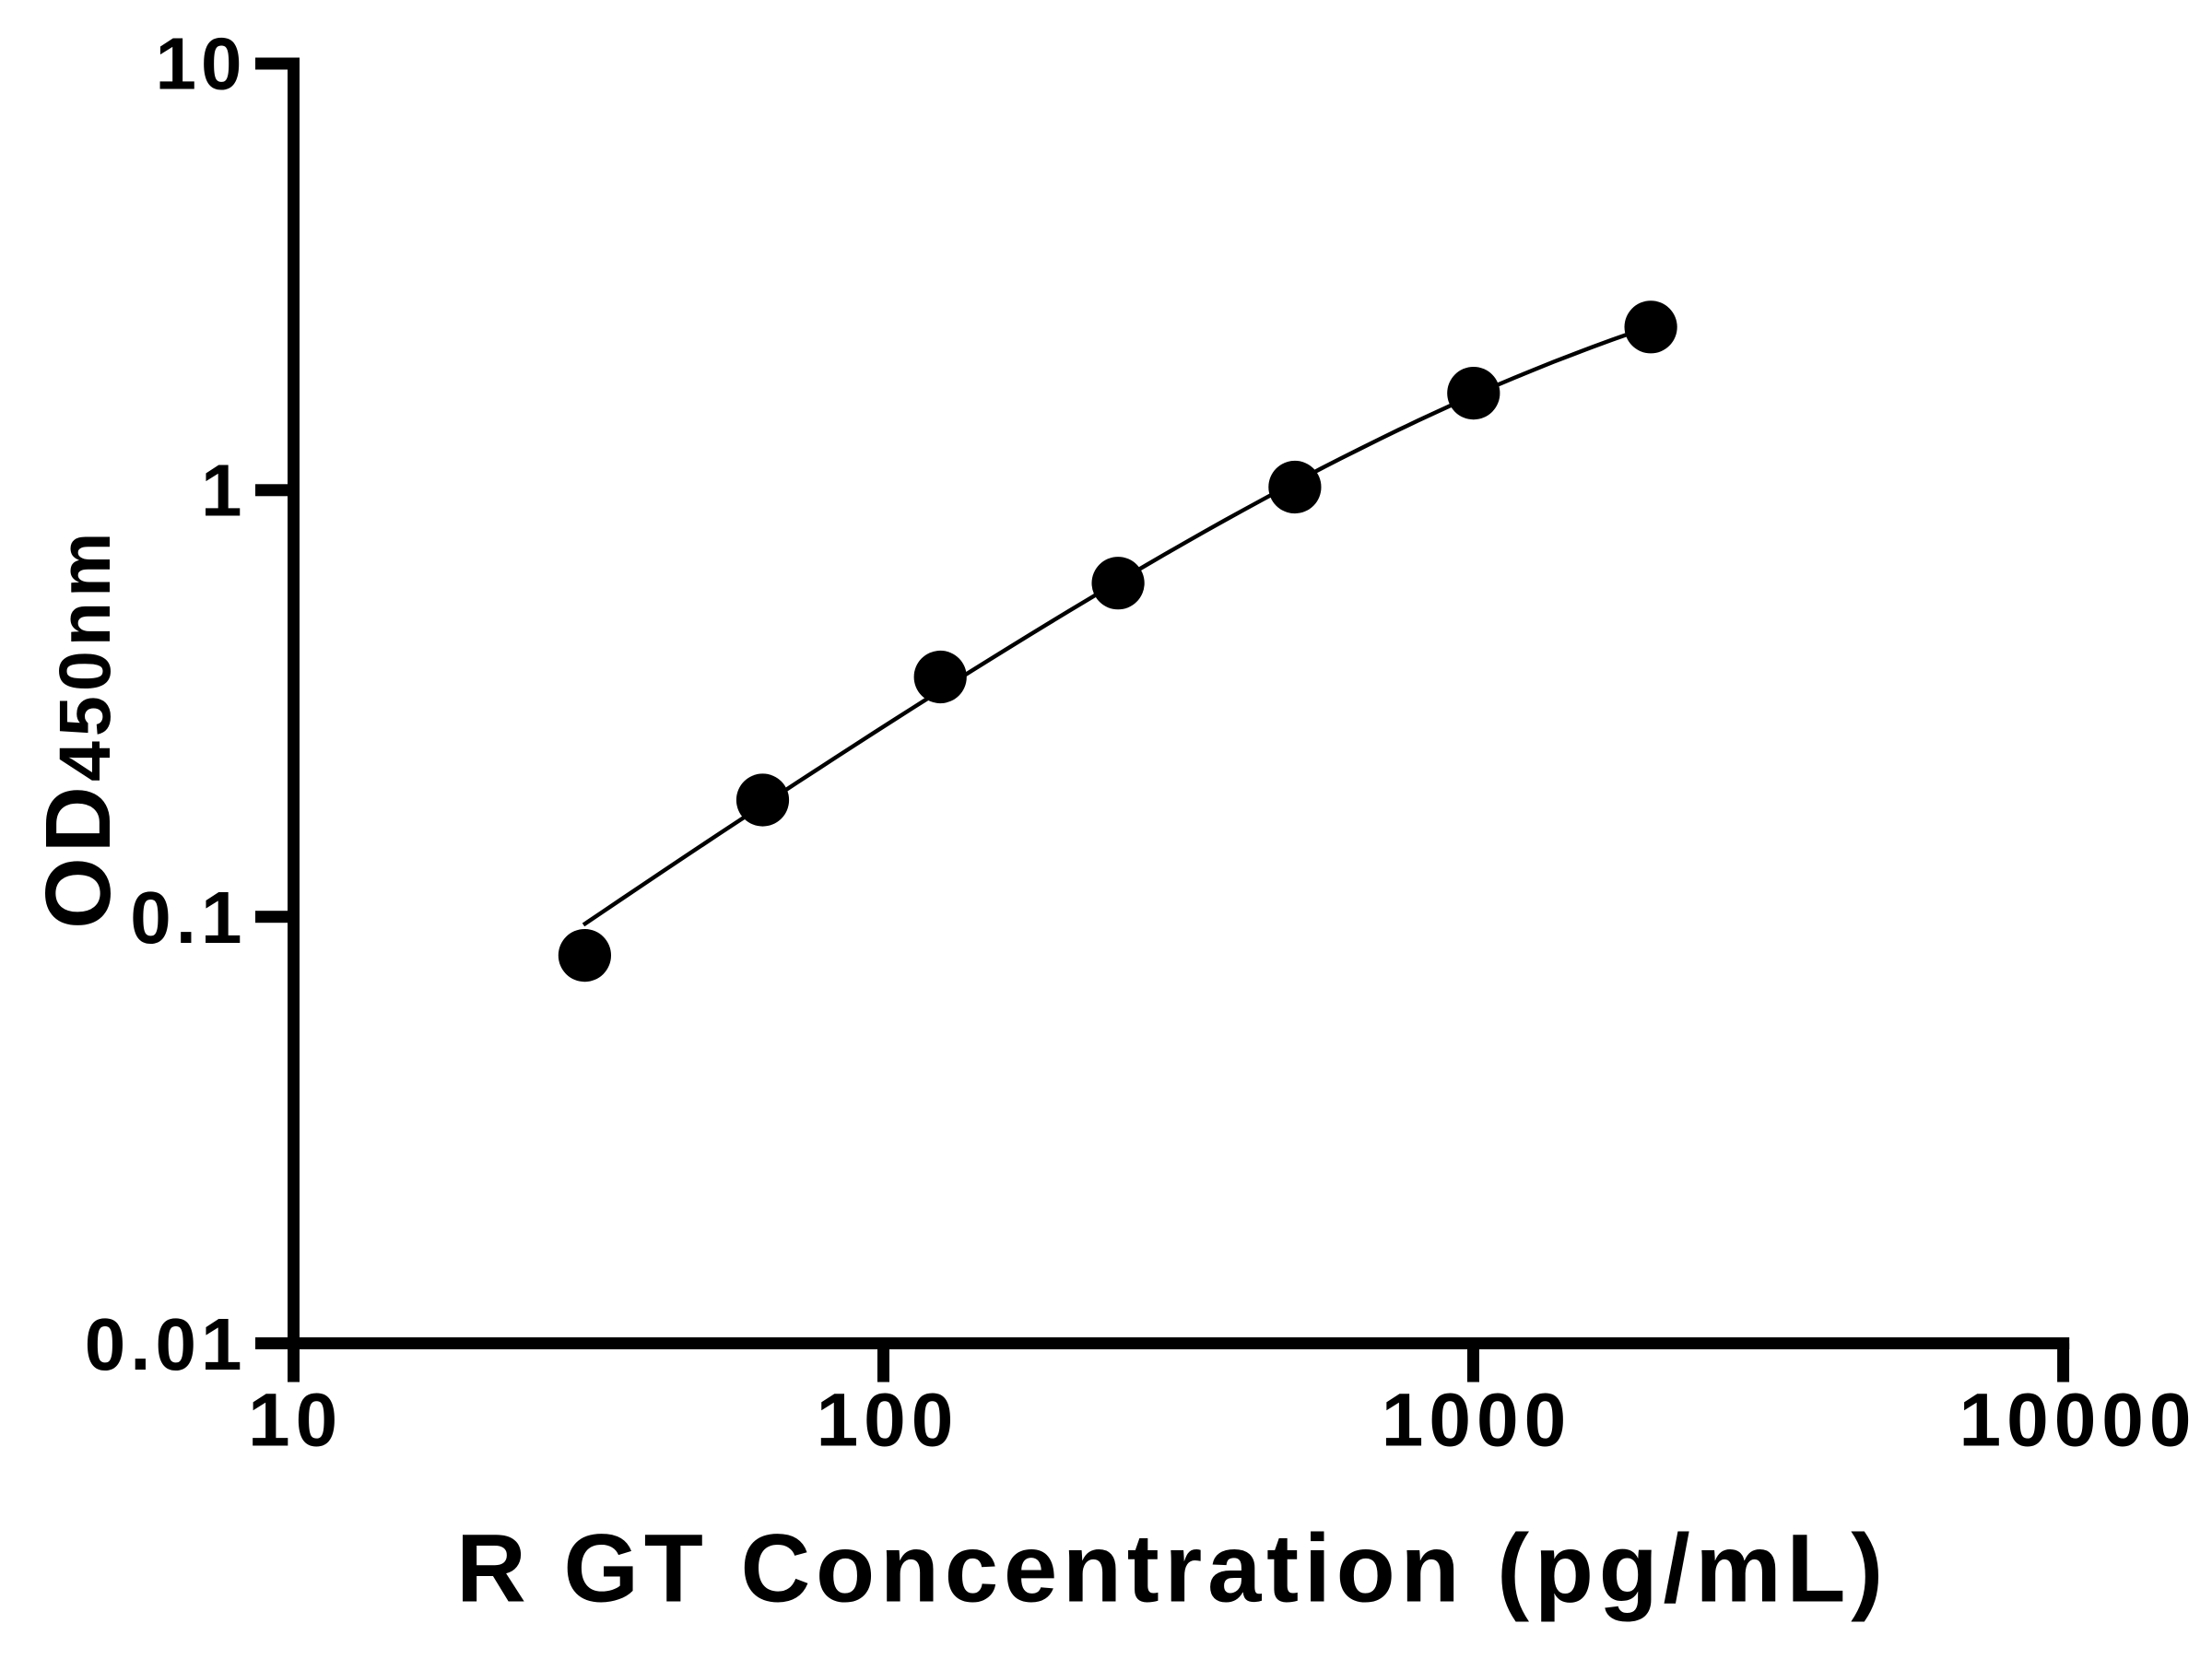  What do you see at coordinates (888, 1421) in the screenshot?
I see `svg-text: 100` at bounding box center [888, 1421].